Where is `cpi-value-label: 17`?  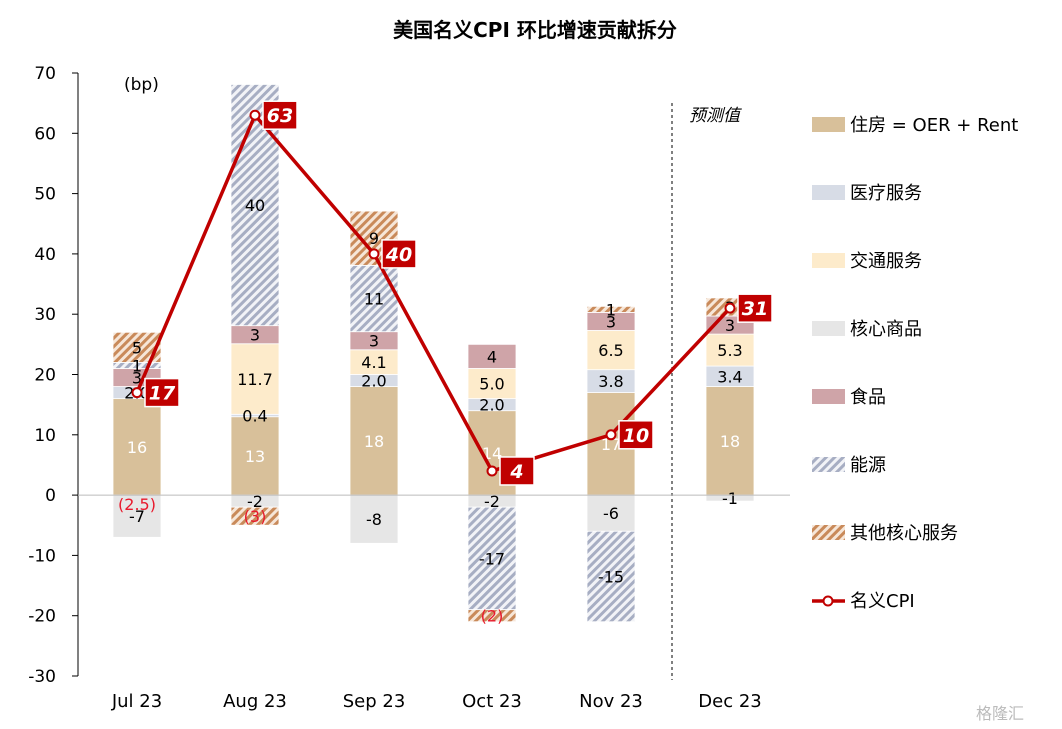
cpi-value-label: 17 is located at coordinates (162, 394).